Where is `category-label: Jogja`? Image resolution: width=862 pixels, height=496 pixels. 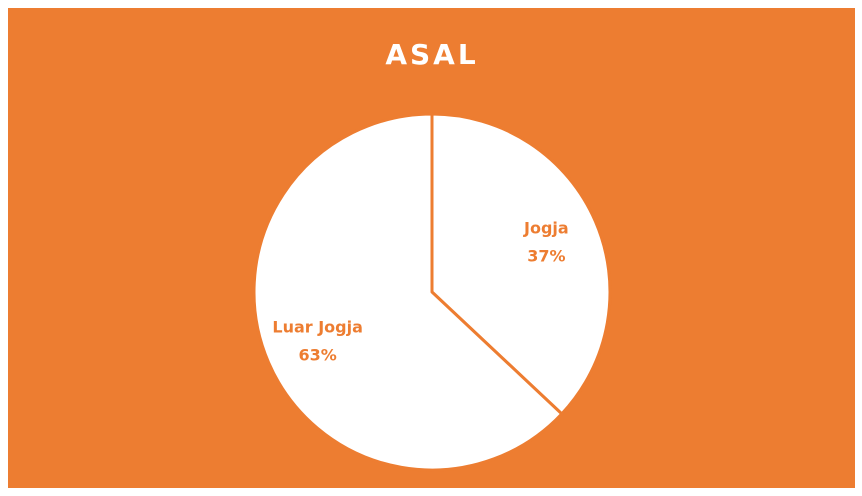
category-label: Jogja is located at coordinates (546, 227).